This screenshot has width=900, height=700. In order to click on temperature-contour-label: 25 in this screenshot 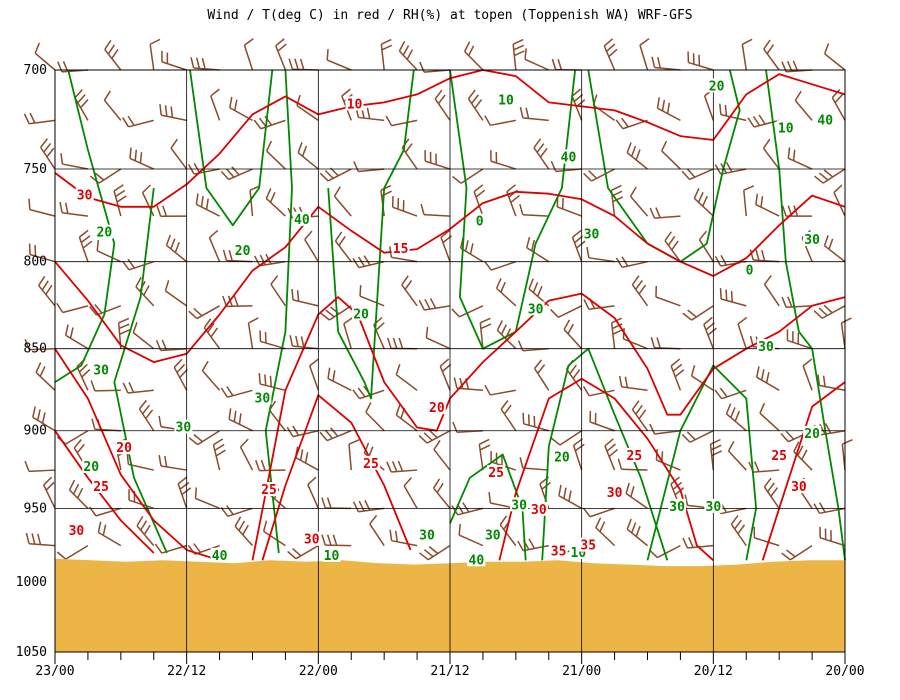, I will do `click(635, 456)`.